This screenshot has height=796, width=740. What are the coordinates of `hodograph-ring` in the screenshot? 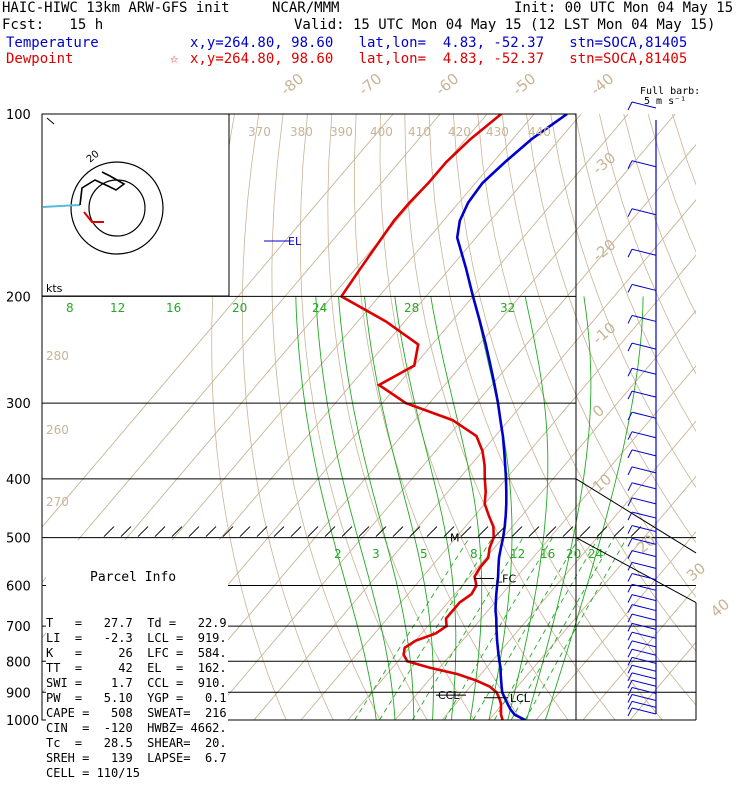 It's located at (117, 208).